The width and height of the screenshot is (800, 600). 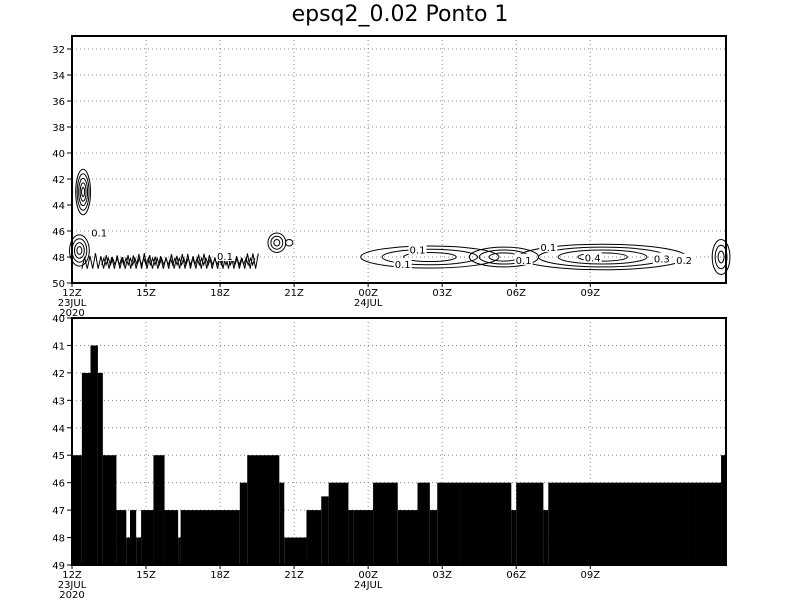 What do you see at coordinates (58, 76) in the screenshot?
I see `y-tick-label: 34` at bounding box center [58, 76].